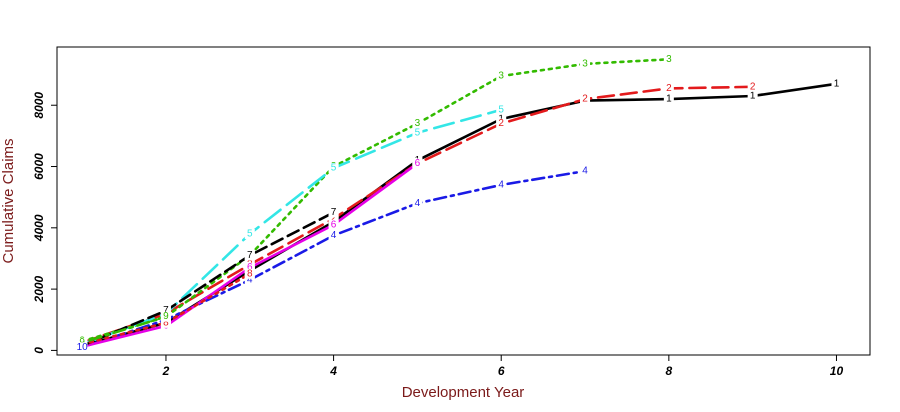 This screenshot has width=900, height=412. What do you see at coordinates (39, 289) in the screenshot?
I see `y-tick-label: 2000` at bounding box center [39, 289].